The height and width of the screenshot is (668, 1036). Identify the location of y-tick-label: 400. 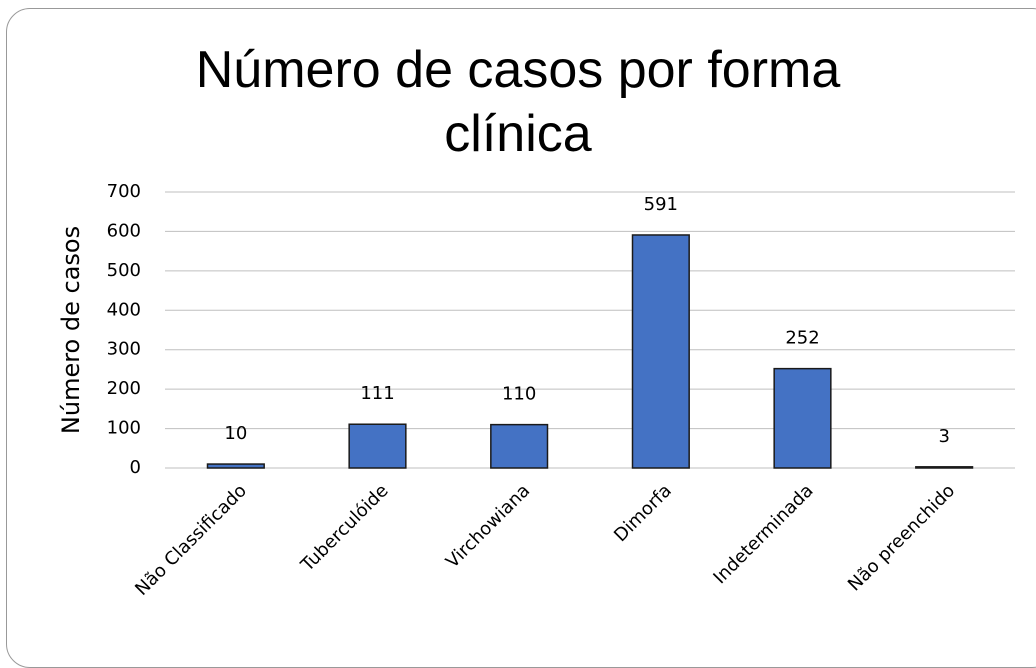
(124, 309).